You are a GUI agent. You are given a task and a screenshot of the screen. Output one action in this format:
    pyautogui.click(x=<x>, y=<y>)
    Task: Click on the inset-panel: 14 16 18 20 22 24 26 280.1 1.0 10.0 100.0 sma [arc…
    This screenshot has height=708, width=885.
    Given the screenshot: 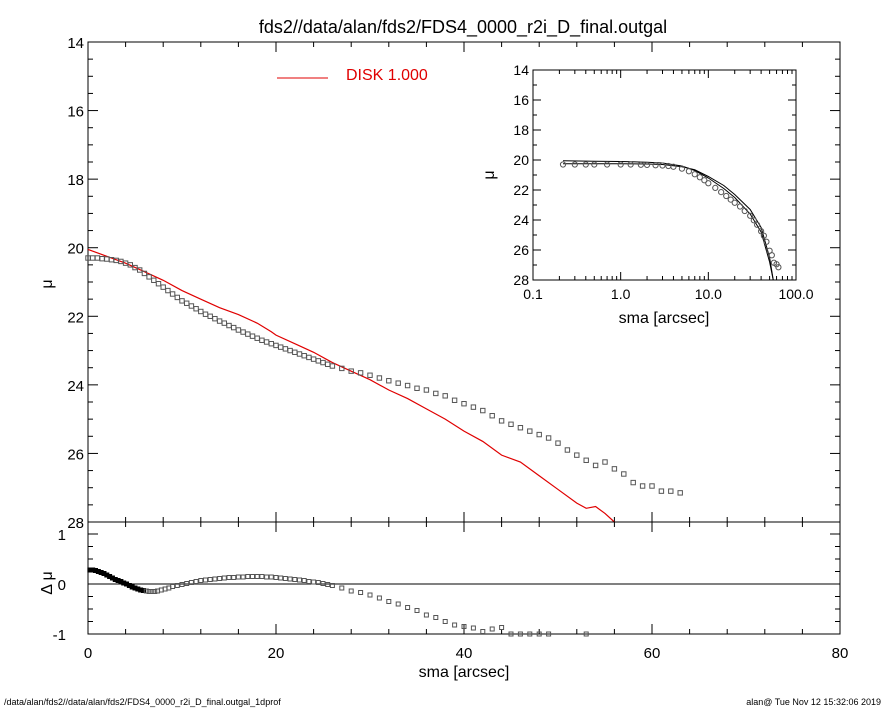 What is the action you would take?
    pyautogui.click(x=647, y=194)
    